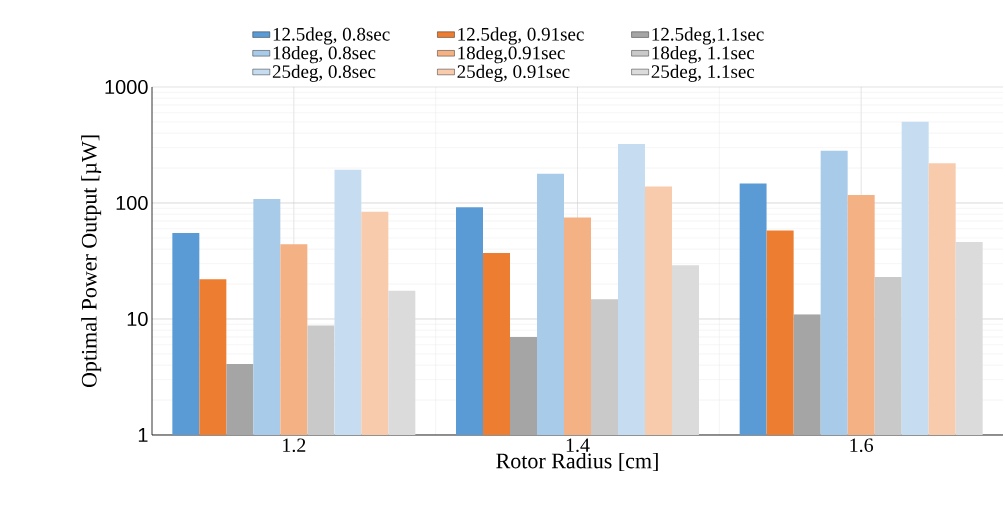 This screenshot has width=1005, height=510. I want to click on y-axis-title: Optimal Power Output [µW], so click(91, 261).